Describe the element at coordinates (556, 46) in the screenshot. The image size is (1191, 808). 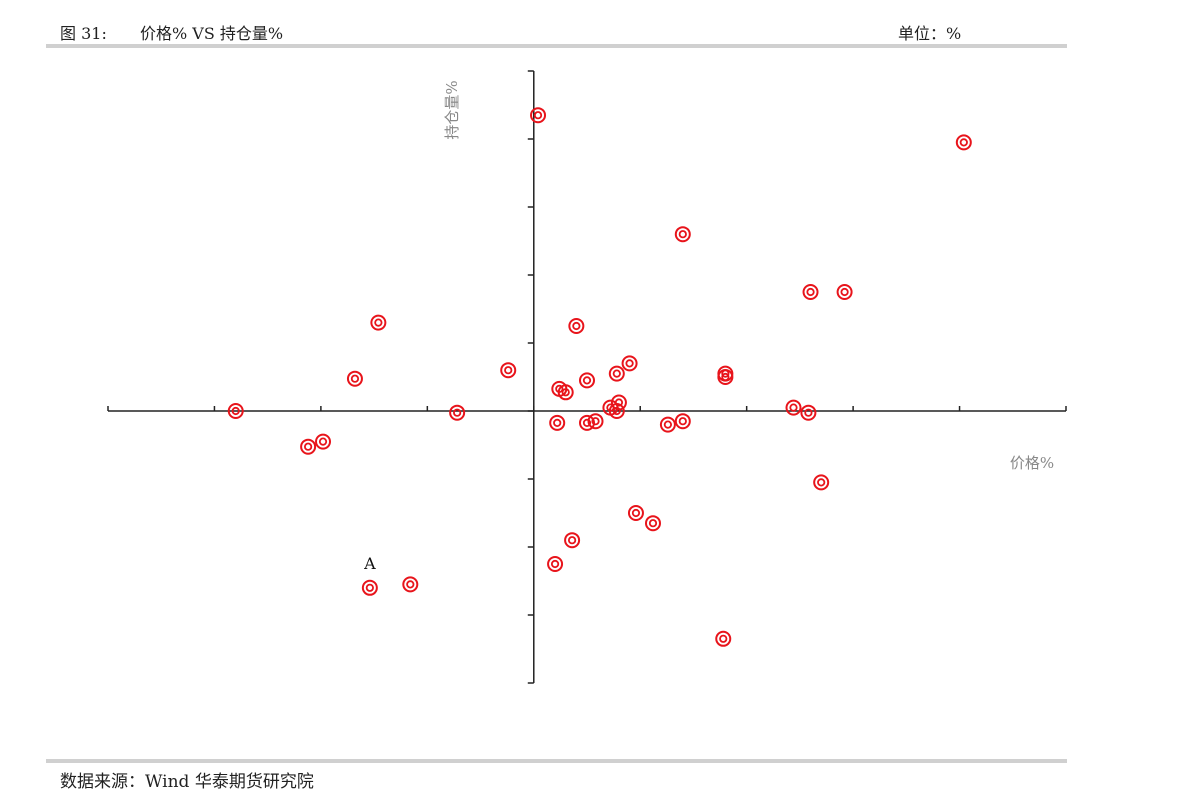
I see `top-rule` at that location.